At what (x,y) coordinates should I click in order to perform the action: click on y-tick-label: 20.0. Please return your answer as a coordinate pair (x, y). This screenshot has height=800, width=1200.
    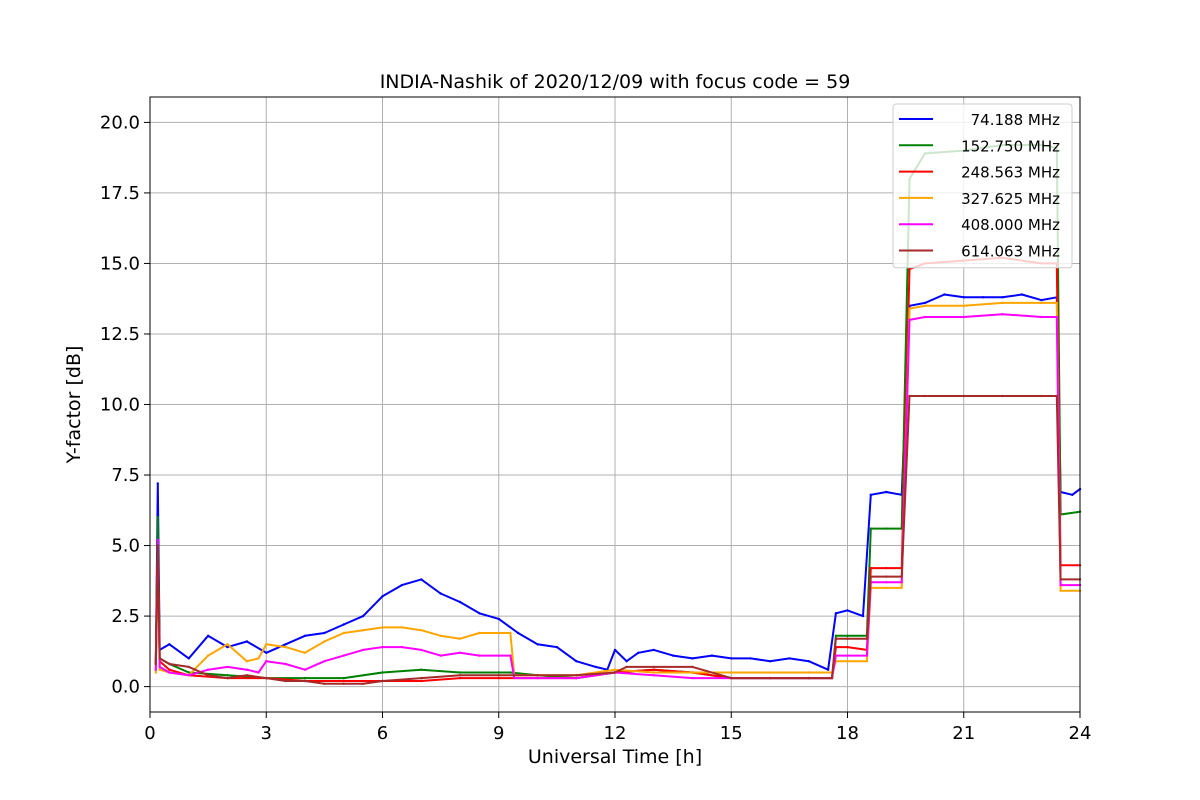
    Looking at the image, I should click on (120, 122).